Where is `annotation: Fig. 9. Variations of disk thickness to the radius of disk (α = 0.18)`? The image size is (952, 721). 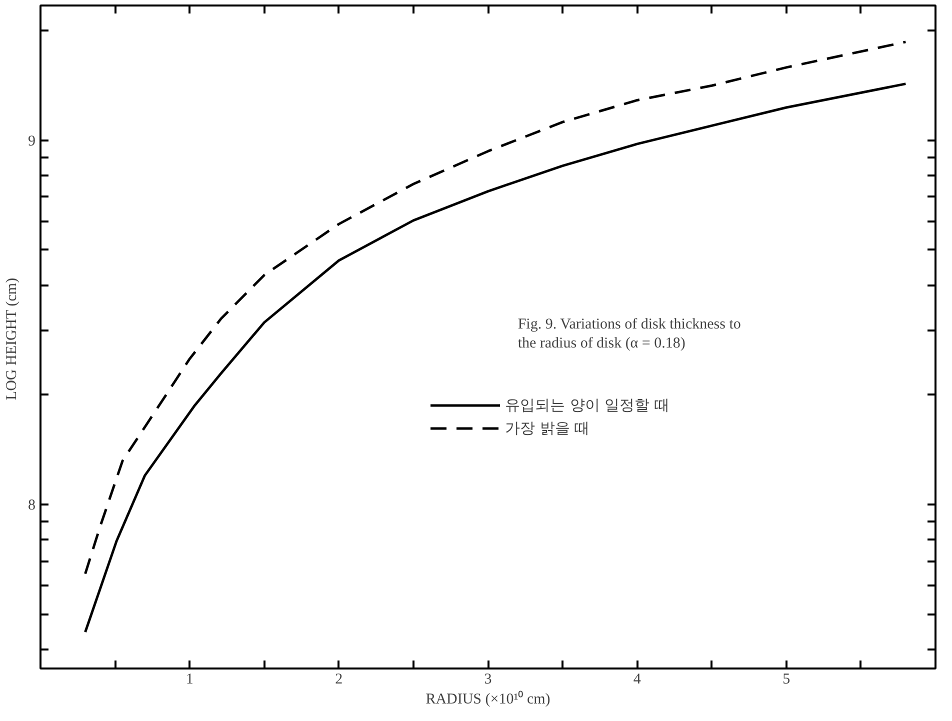 annotation: Fig. 9. Variations of disk thickness to the radius of disk (α = 0.18) is located at coordinates (629, 334).